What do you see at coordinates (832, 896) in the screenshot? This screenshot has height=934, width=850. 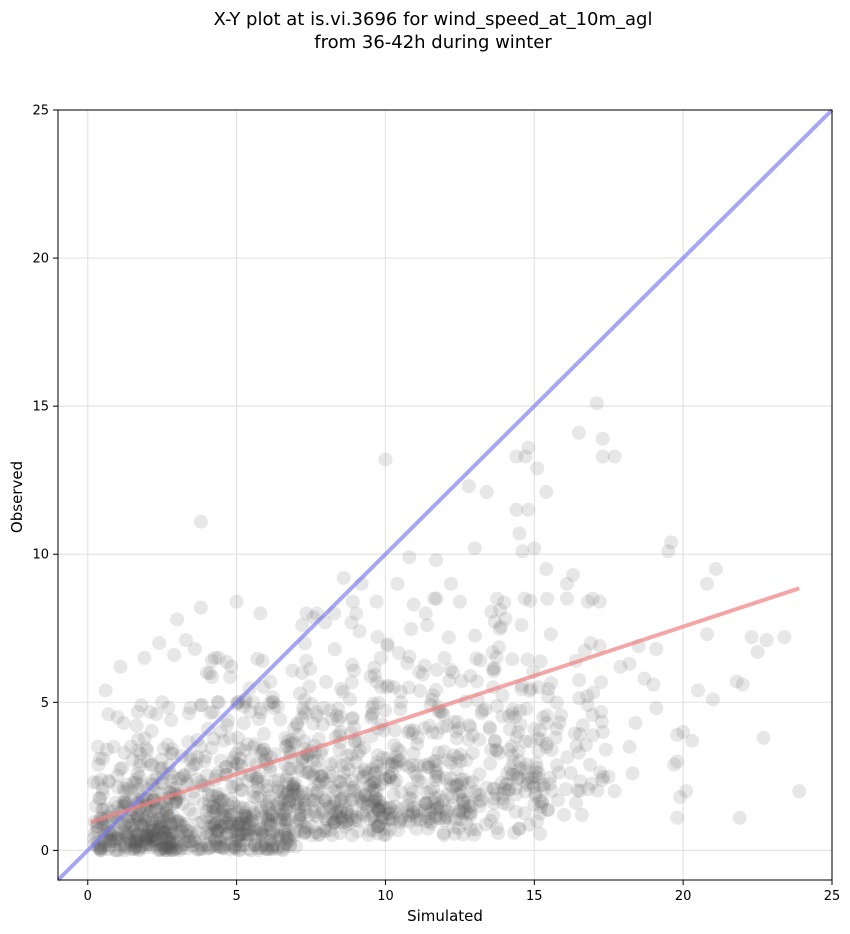 I see `x-tick-label: 25` at bounding box center [832, 896].